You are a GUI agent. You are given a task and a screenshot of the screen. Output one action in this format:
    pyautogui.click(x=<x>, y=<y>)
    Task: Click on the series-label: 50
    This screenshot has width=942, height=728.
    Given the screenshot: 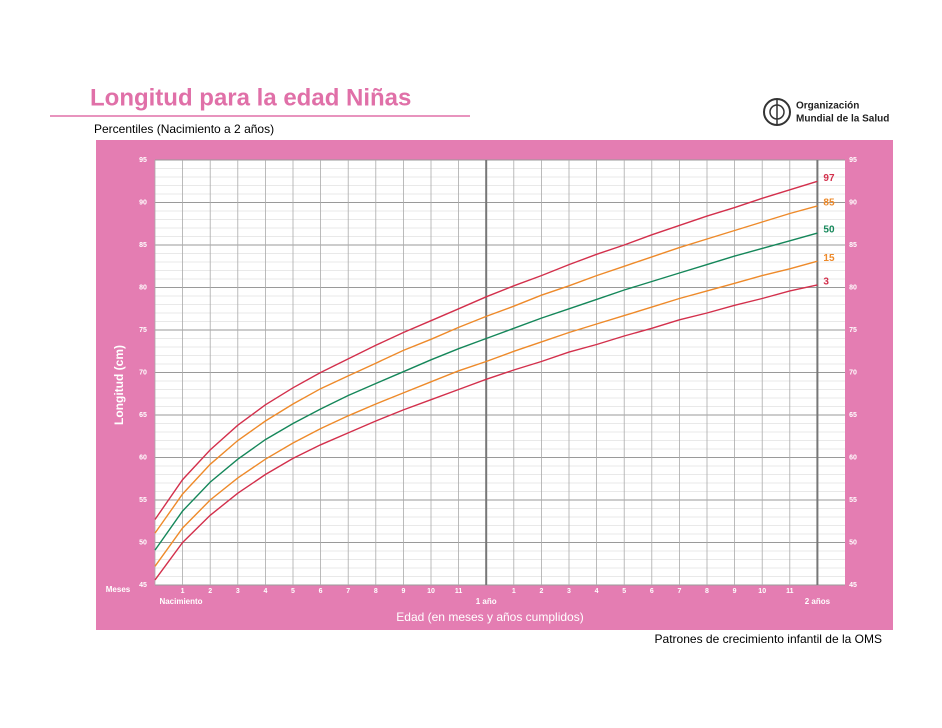 What is the action you would take?
    pyautogui.click(x=829, y=230)
    